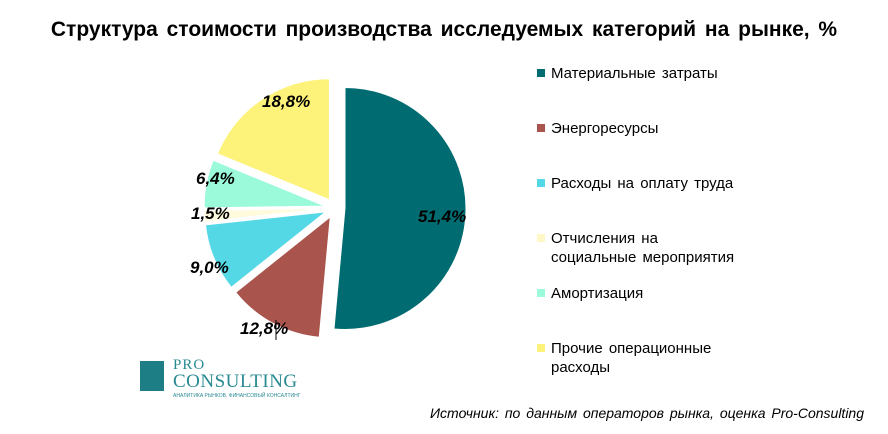 The width and height of the screenshot is (888, 434). I want to click on logo-tagline: АНАЛИТИКА РЫНКОВ. ФИНАНСОВЫЙ КОНСАЛТИНГ, so click(237, 396).